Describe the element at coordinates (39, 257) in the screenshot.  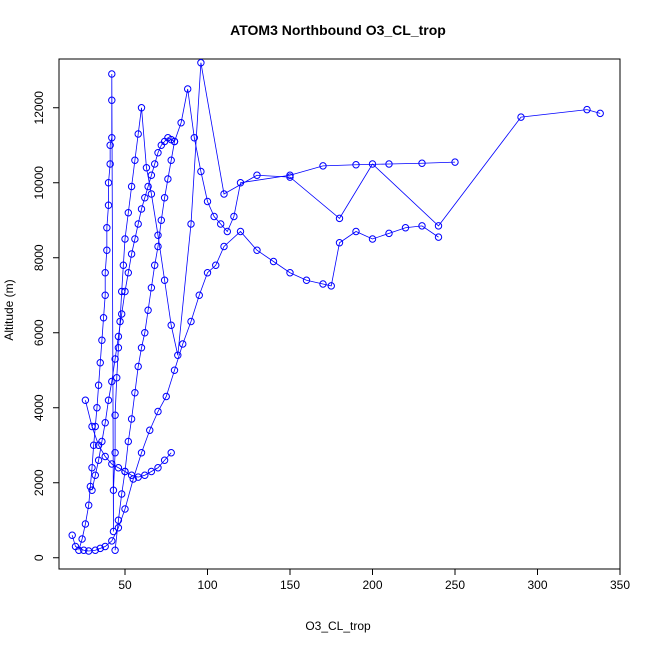
I see `y-tick-label: 8000` at that location.